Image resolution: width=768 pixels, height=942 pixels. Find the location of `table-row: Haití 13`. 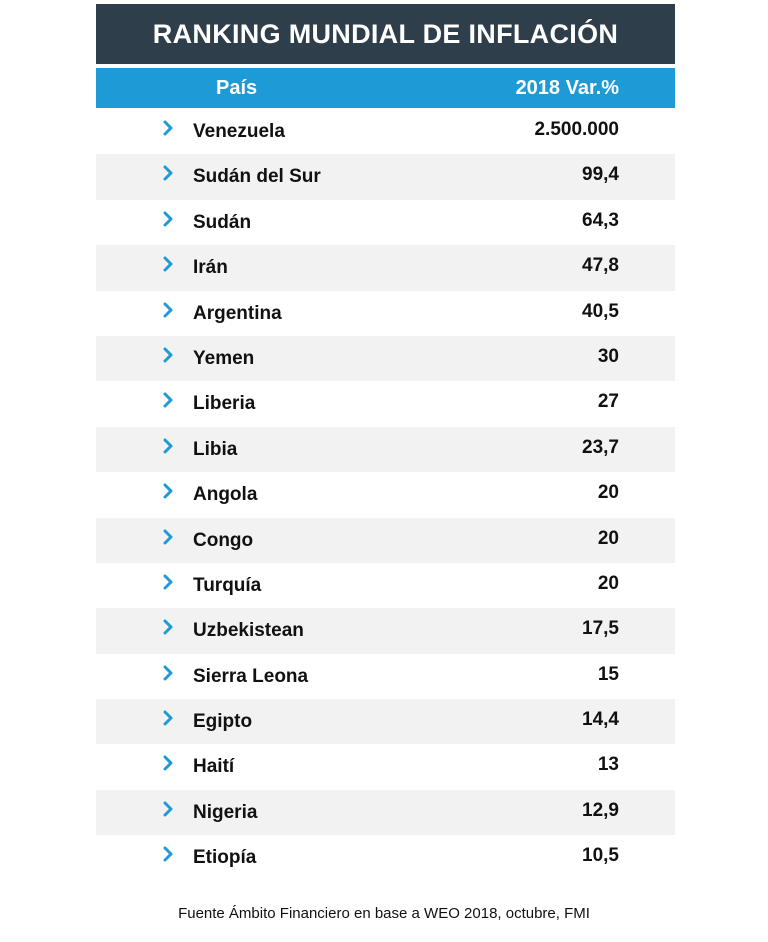

table-row: Haití 13 is located at coordinates (385, 766).